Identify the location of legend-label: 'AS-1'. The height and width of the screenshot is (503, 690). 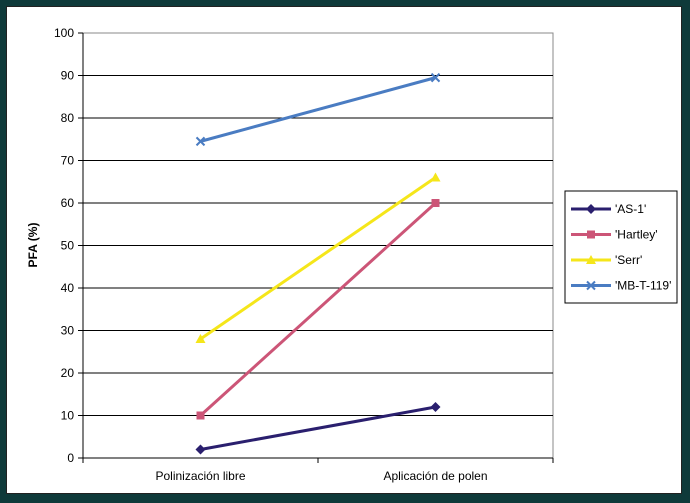
(630, 209).